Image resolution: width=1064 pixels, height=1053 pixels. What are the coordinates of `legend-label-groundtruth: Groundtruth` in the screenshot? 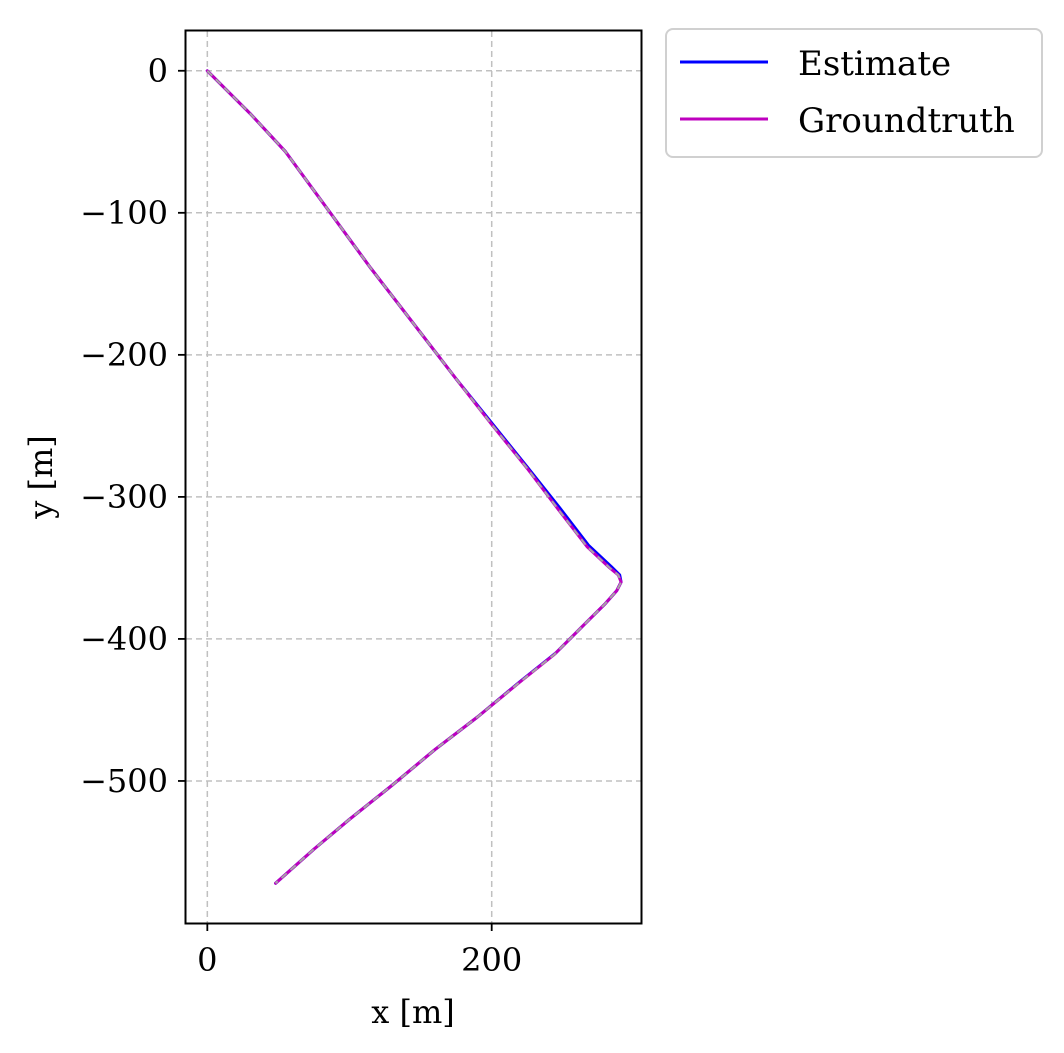 It's located at (906, 121).